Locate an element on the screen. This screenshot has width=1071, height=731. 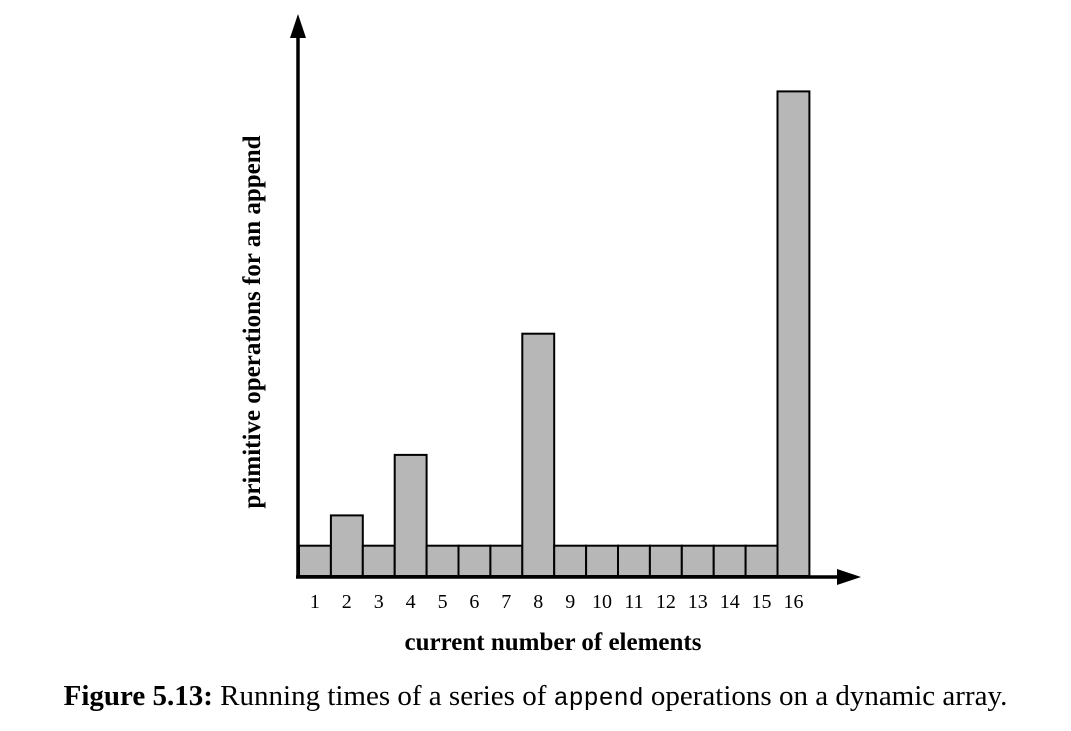
caption-code-word: append is located at coordinates (598, 698).